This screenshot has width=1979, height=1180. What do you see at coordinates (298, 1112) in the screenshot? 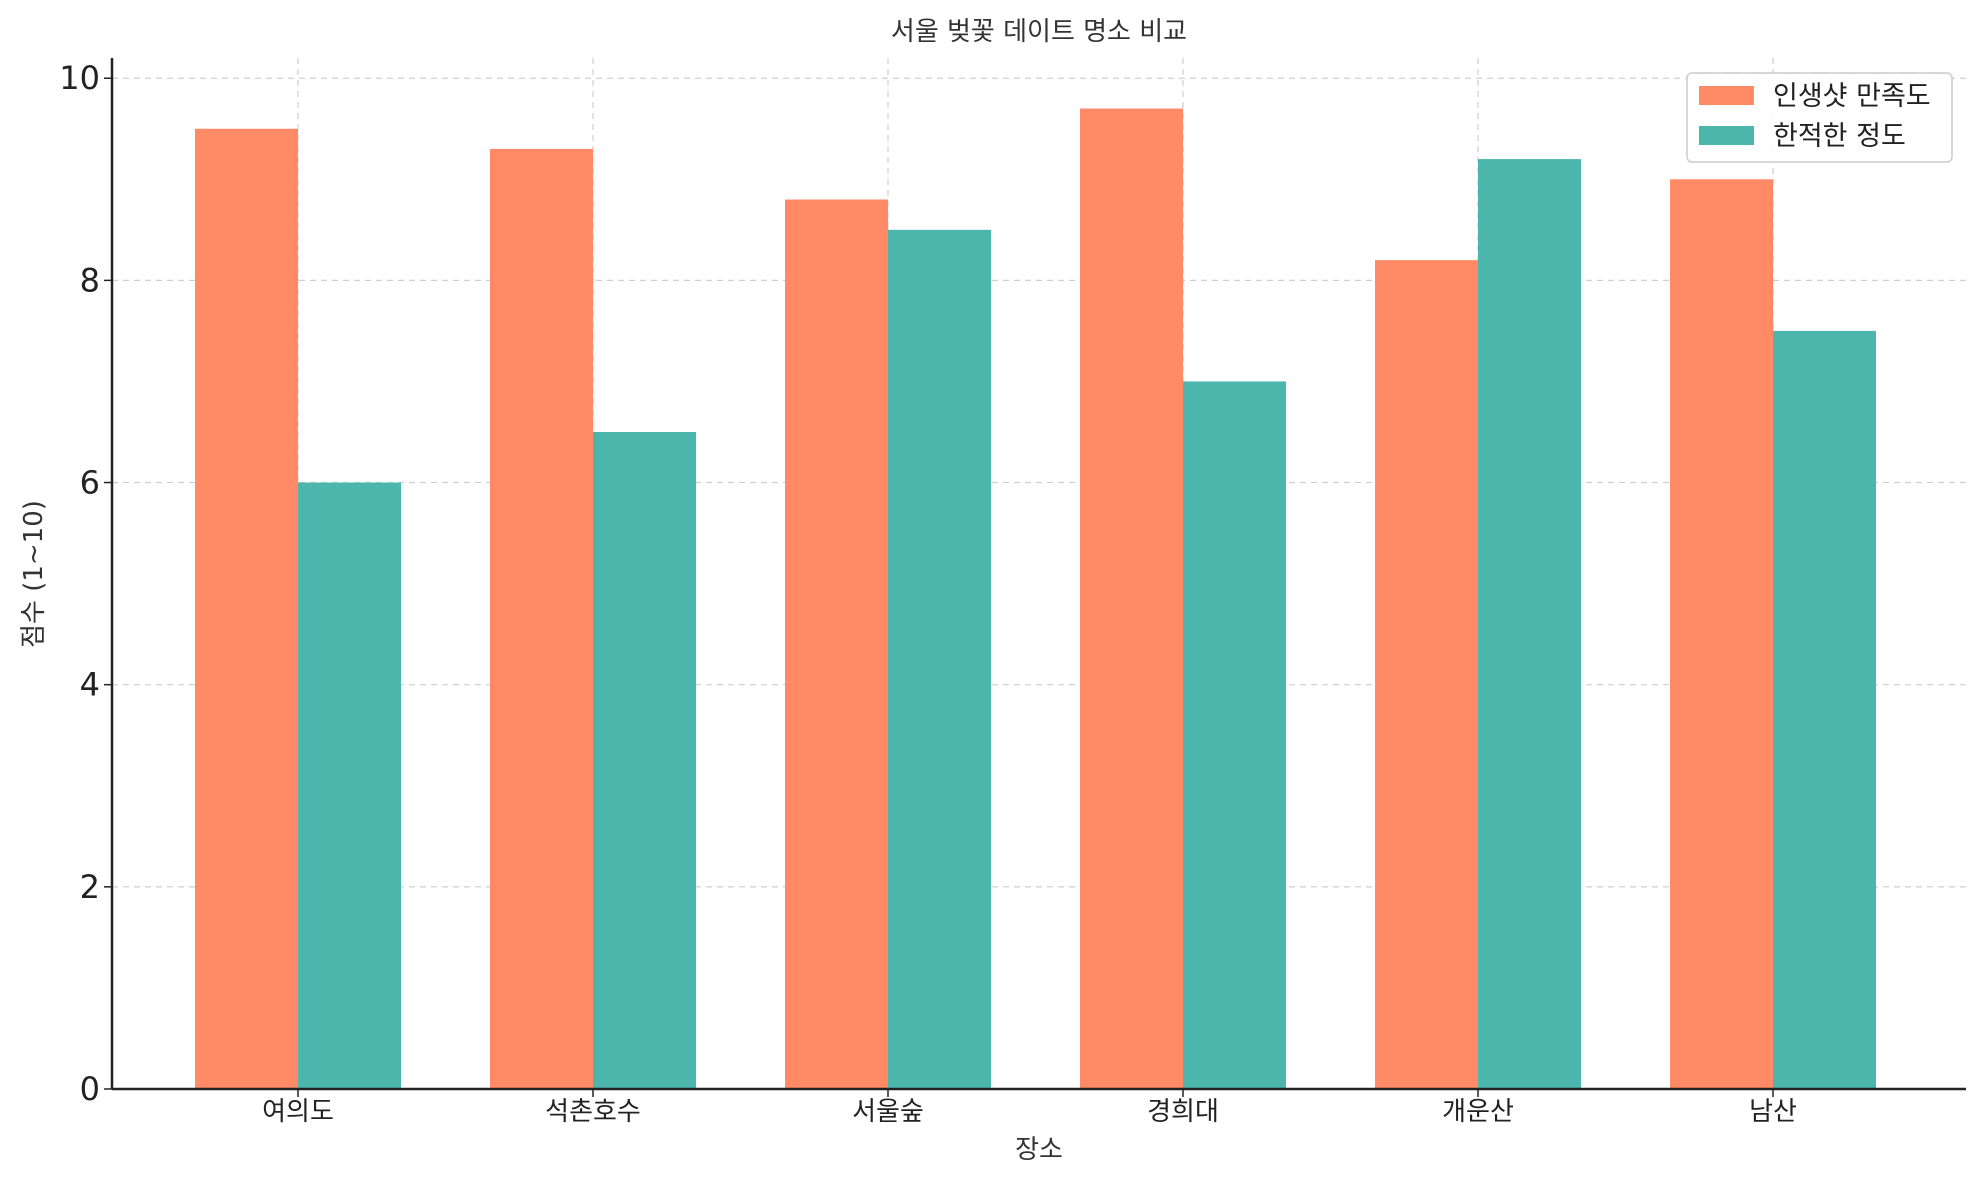
I see `x-tick-label: 여의도` at bounding box center [298, 1112].